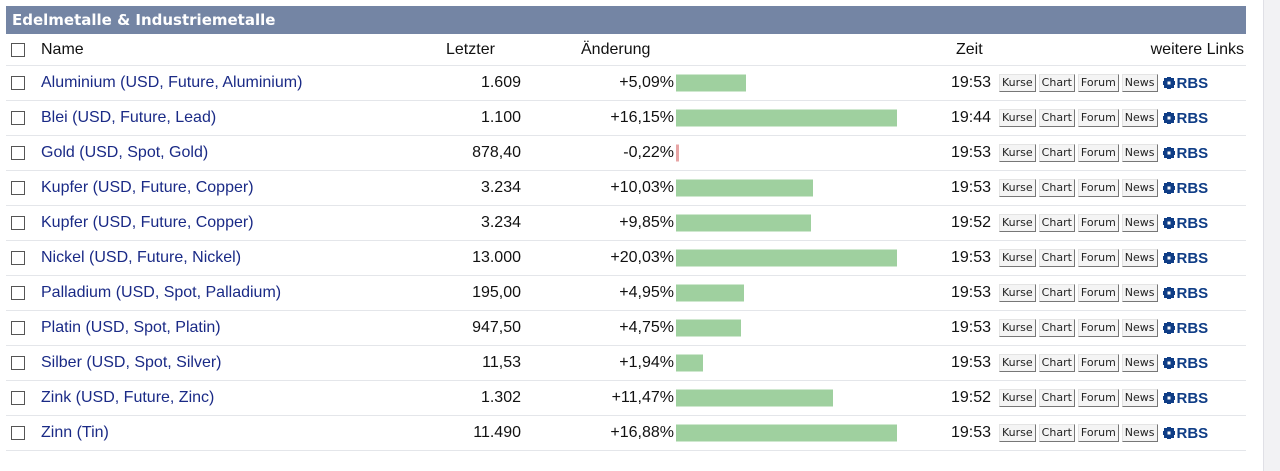 This screenshot has height=471, width=1280. I want to click on table-header: Name Letzter Änderung Zeit weitere Links, so click(626, 50).